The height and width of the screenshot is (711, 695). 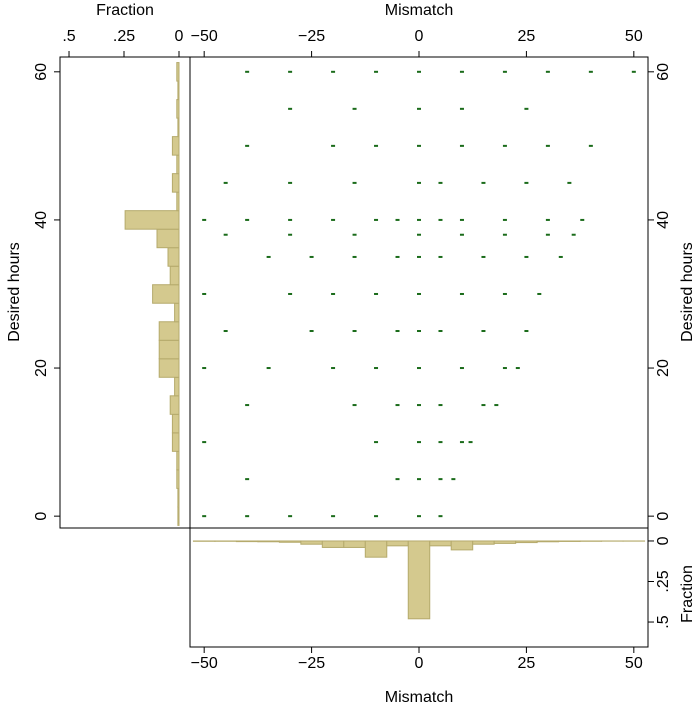 I want to click on left-hist-frame, so click(x=125, y=292).